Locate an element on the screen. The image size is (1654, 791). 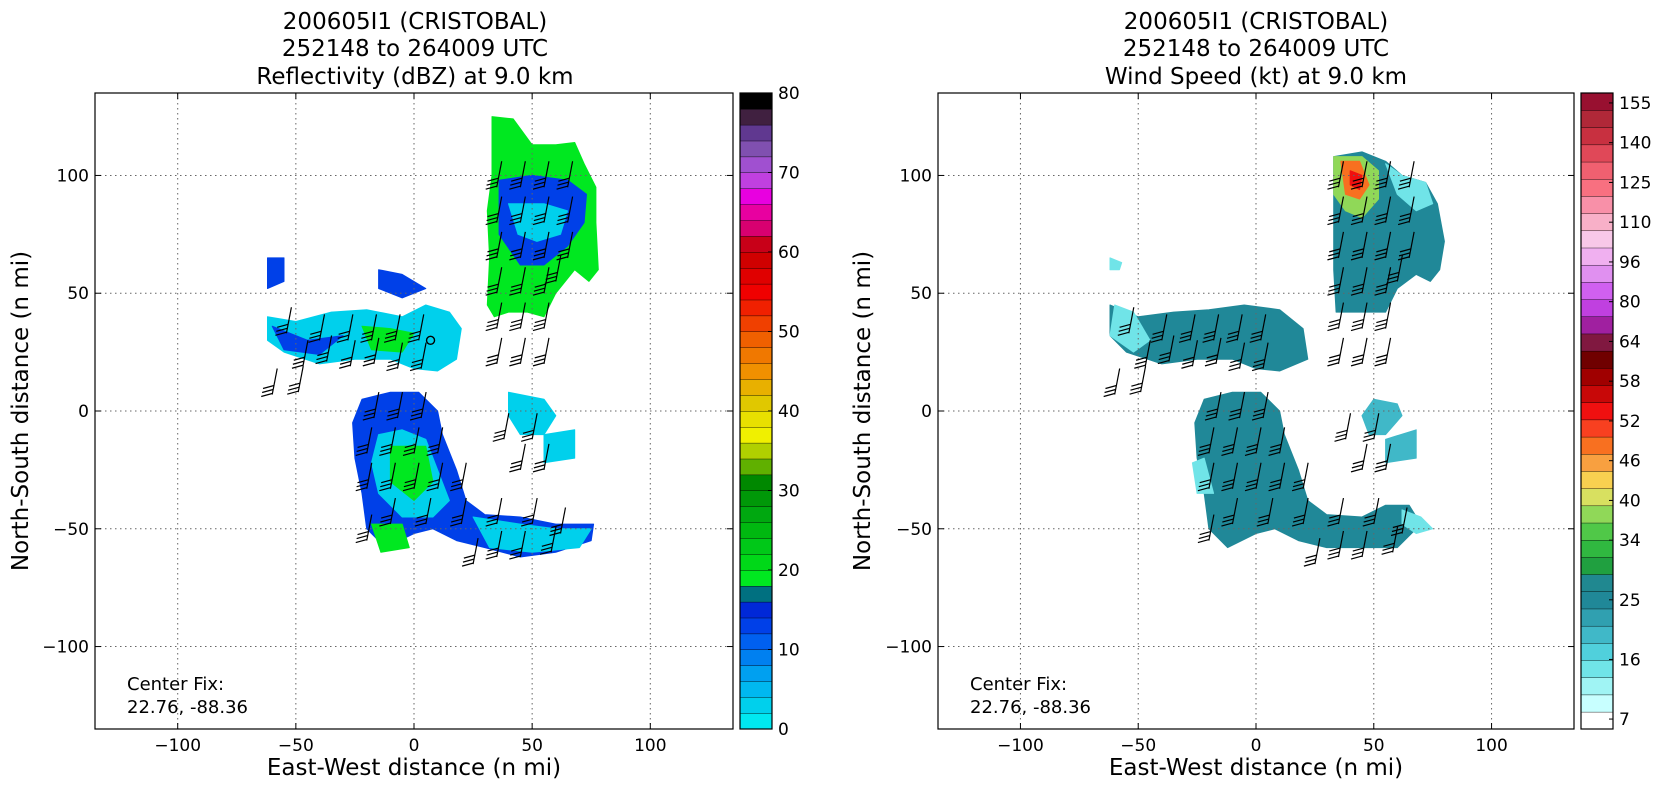
colorbar-tick-label: 96 is located at coordinates (1630, 263).